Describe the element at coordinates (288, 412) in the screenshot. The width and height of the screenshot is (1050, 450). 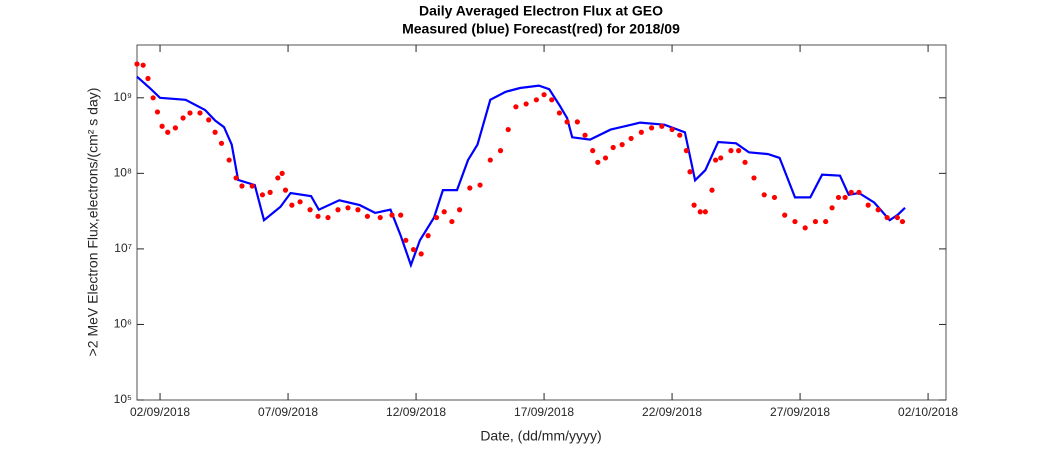
I see `x-tick-label: 07/09/2018` at that location.